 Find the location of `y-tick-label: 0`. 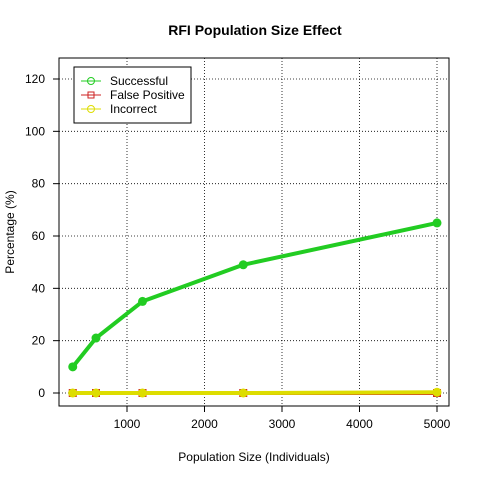

y-tick-label: 0 is located at coordinates (41, 393).